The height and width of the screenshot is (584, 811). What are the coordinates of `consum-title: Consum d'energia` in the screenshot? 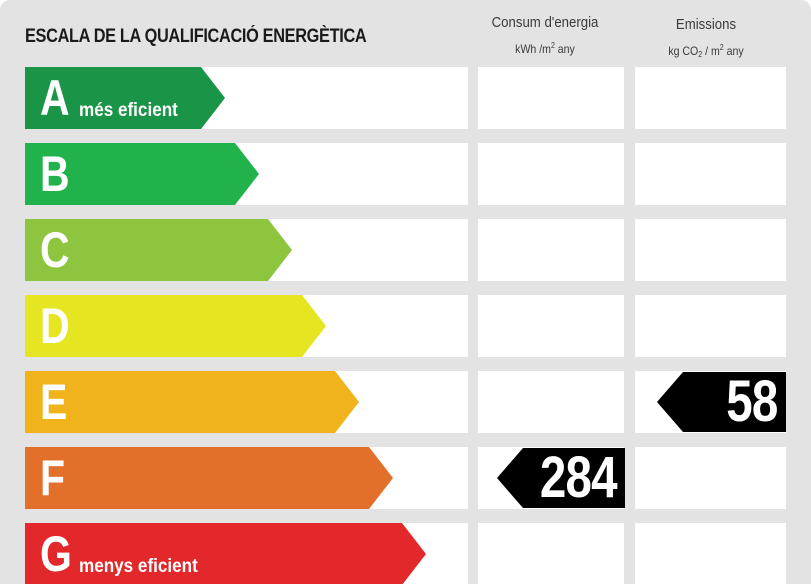 It's located at (545, 22).